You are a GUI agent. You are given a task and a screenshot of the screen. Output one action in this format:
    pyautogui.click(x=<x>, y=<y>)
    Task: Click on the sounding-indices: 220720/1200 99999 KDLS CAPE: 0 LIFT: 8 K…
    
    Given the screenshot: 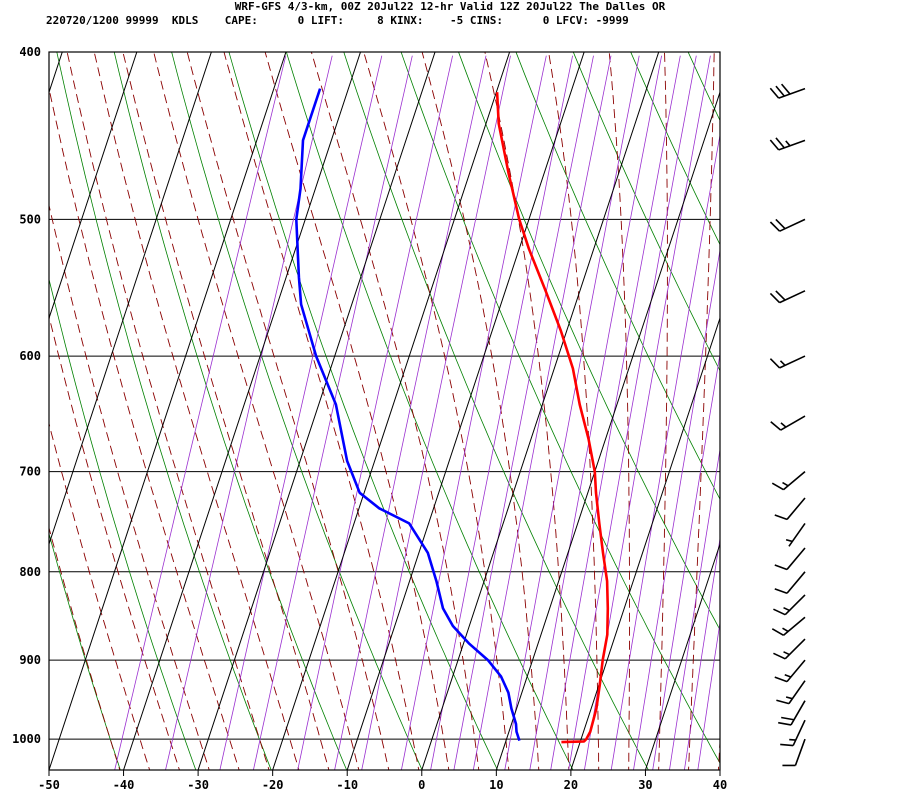 What is the action you would take?
    pyautogui.click(x=337, y=20)
    